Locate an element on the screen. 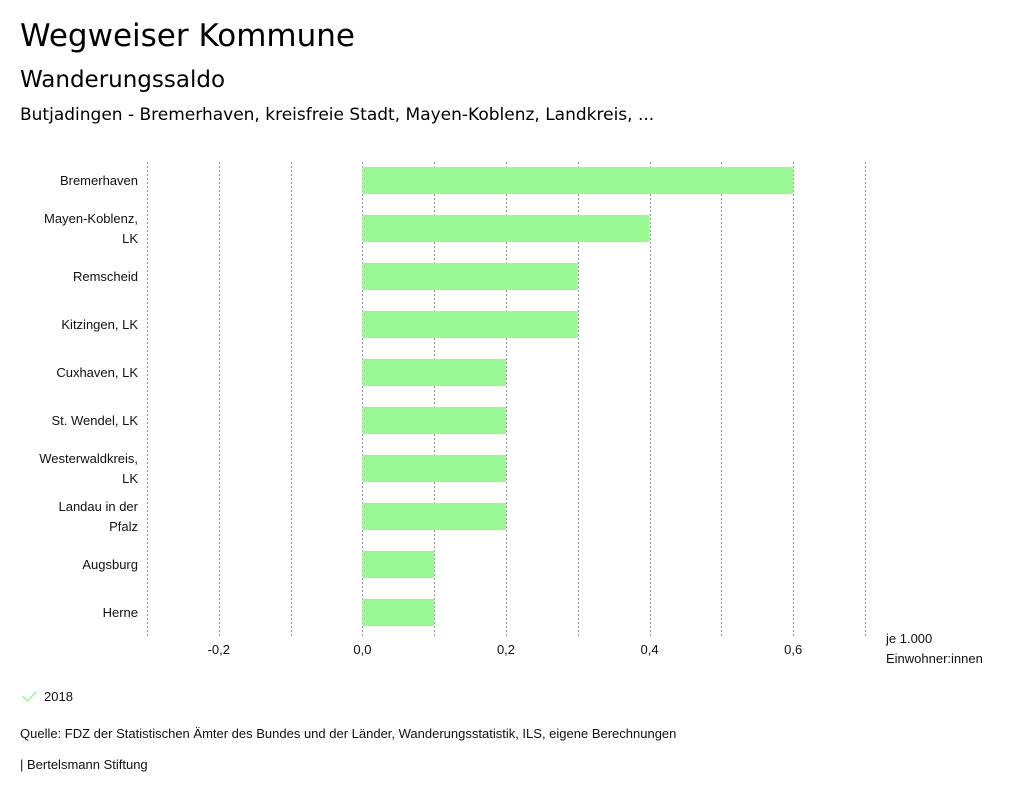  x-tick-label-1: 0,0 is located at coordinates (362, 649).